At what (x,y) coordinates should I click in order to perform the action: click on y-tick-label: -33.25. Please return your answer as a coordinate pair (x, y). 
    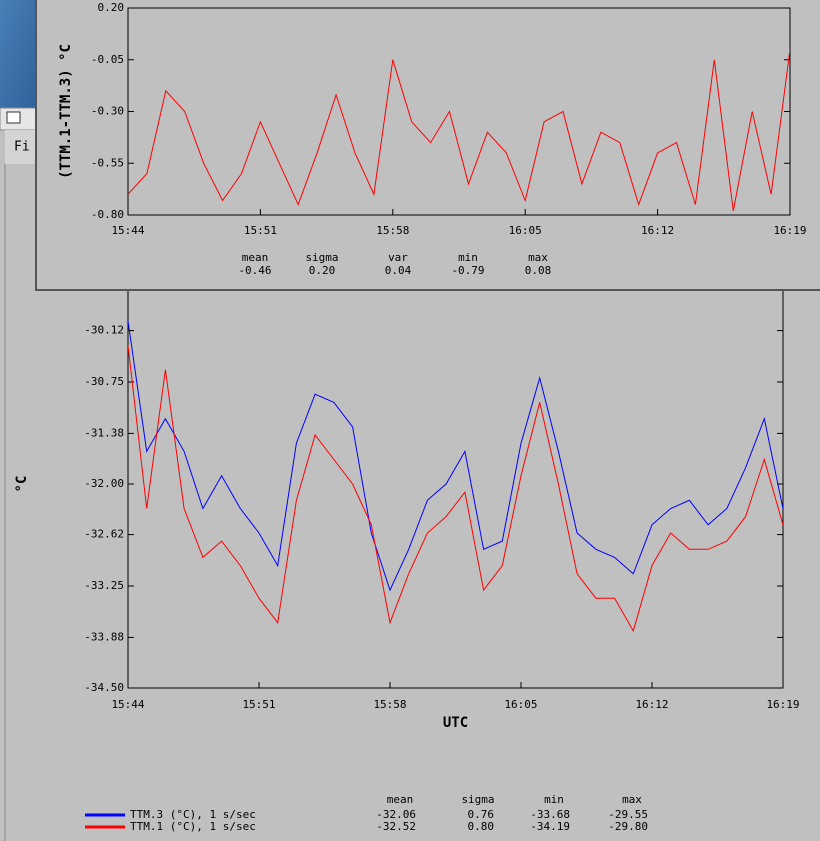
    Looking at the image, I should click on (104, 585).